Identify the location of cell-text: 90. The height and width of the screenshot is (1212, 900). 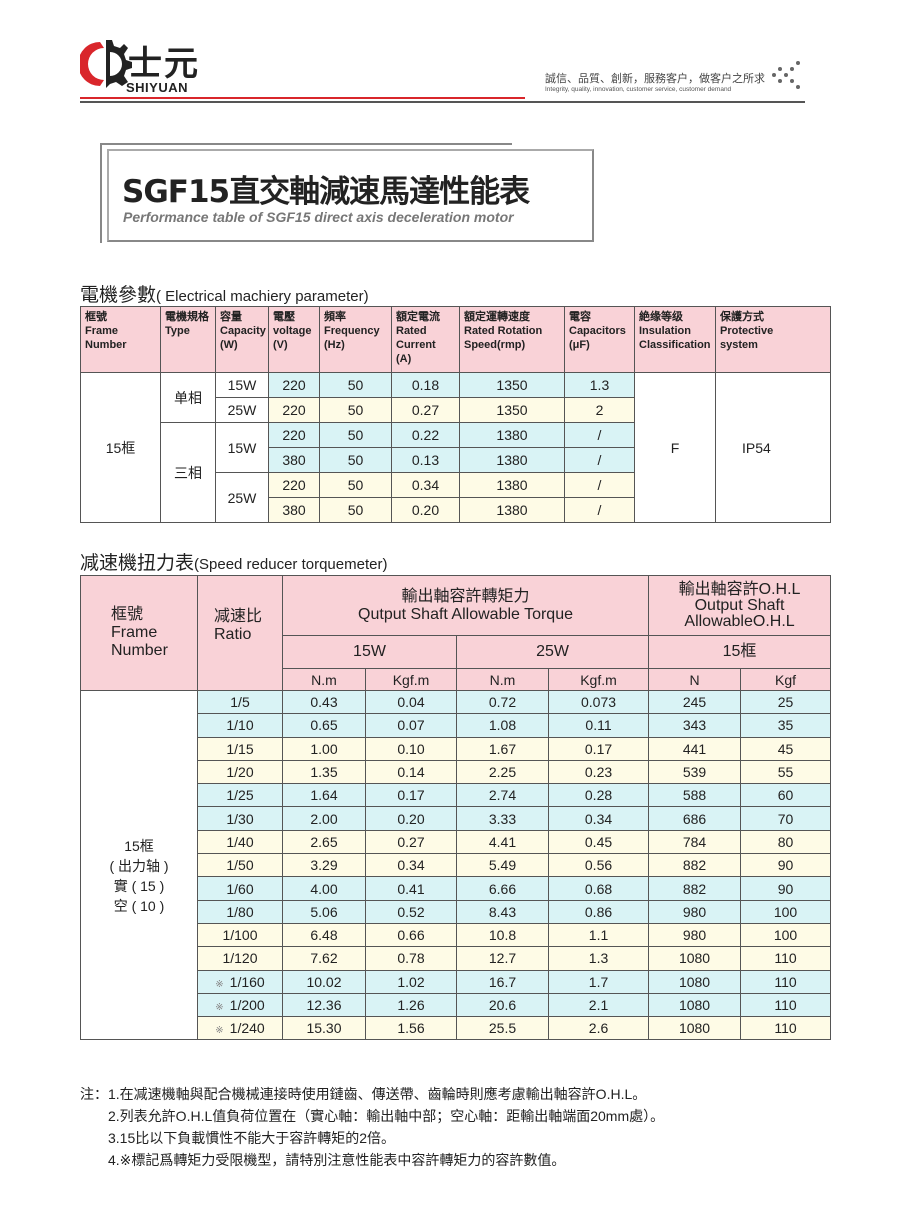
(785, 888).